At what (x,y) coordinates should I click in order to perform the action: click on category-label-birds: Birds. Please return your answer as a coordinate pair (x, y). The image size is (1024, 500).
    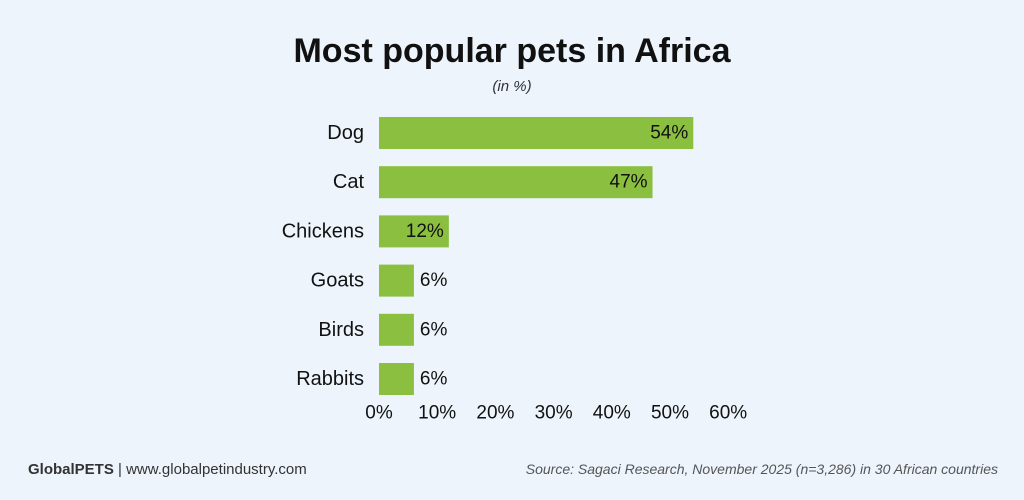
    Looking at the image, I should click on (341, 330).